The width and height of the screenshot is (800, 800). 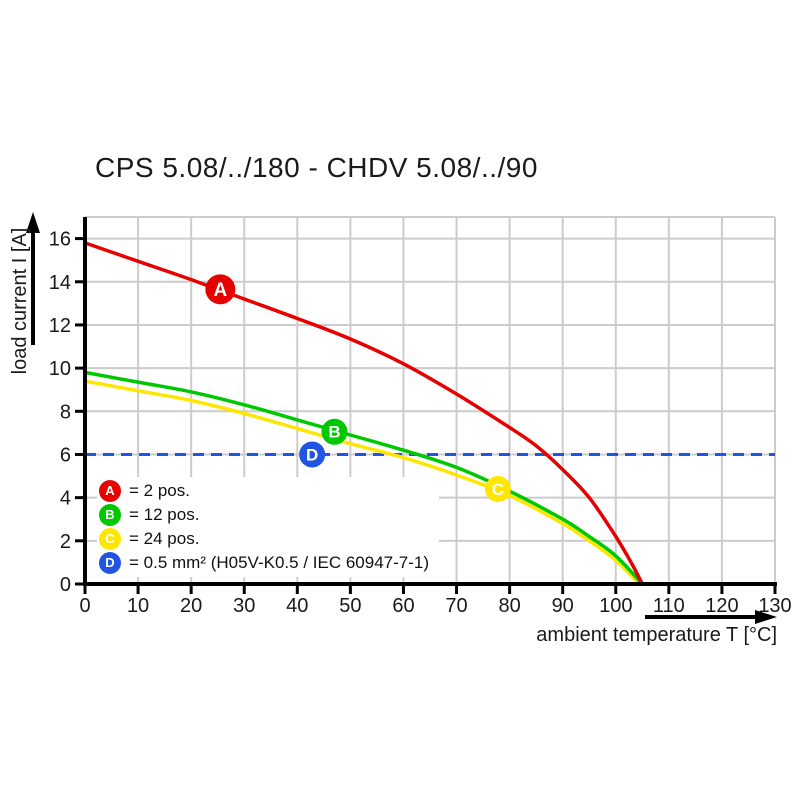 I want to click on legend-dot-c: C, so click(x=110, y=539).